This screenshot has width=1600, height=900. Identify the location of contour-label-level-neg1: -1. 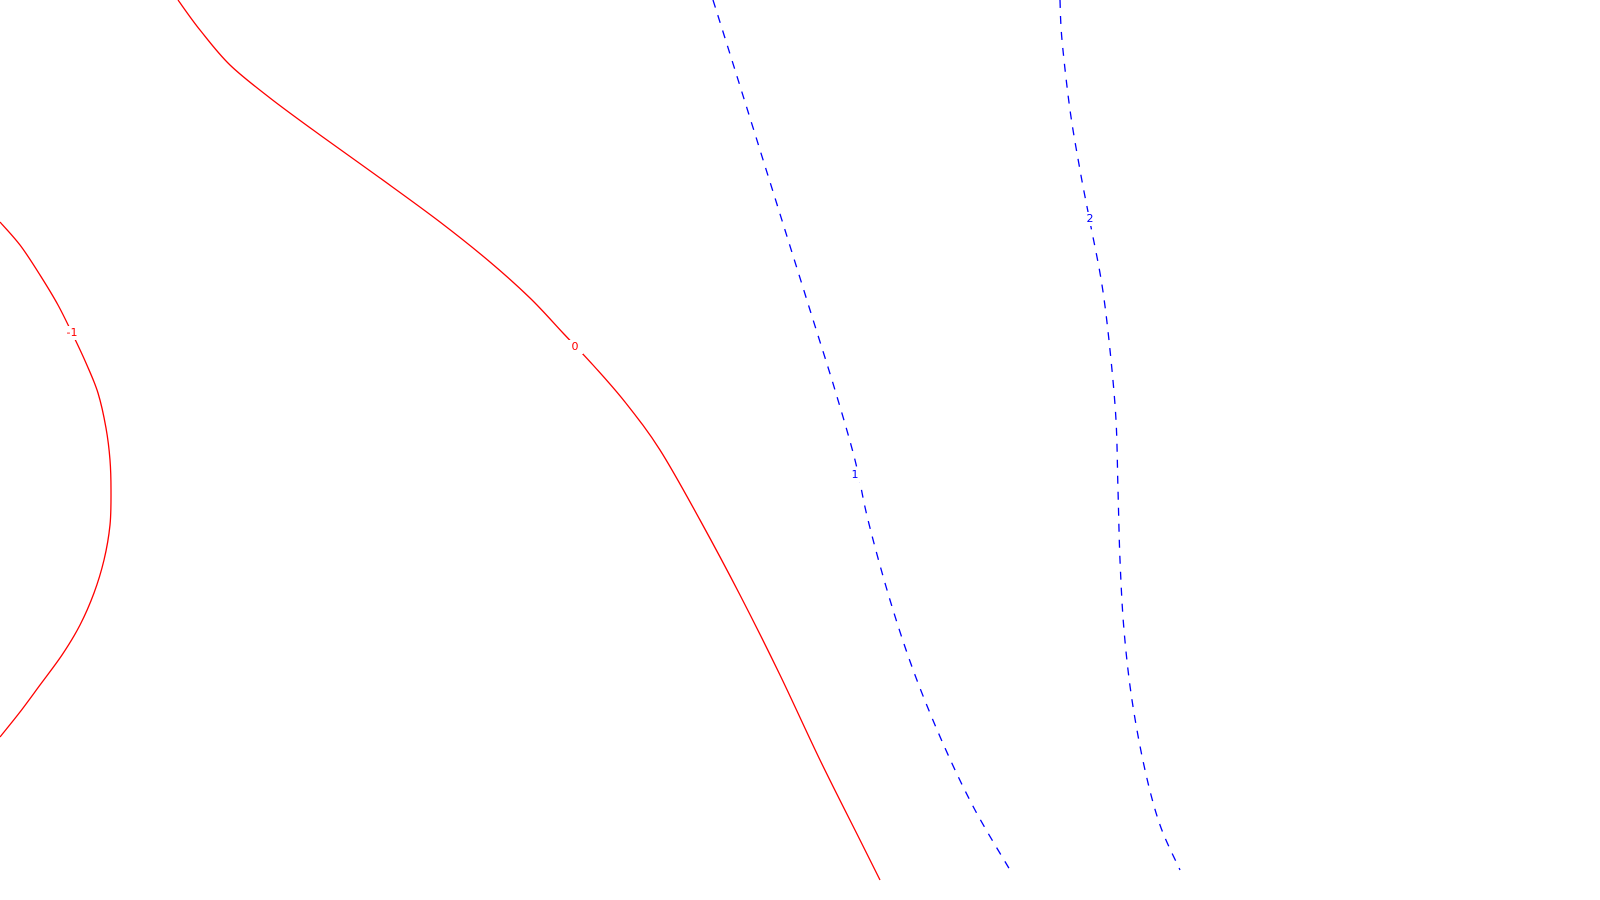
(72, 332).